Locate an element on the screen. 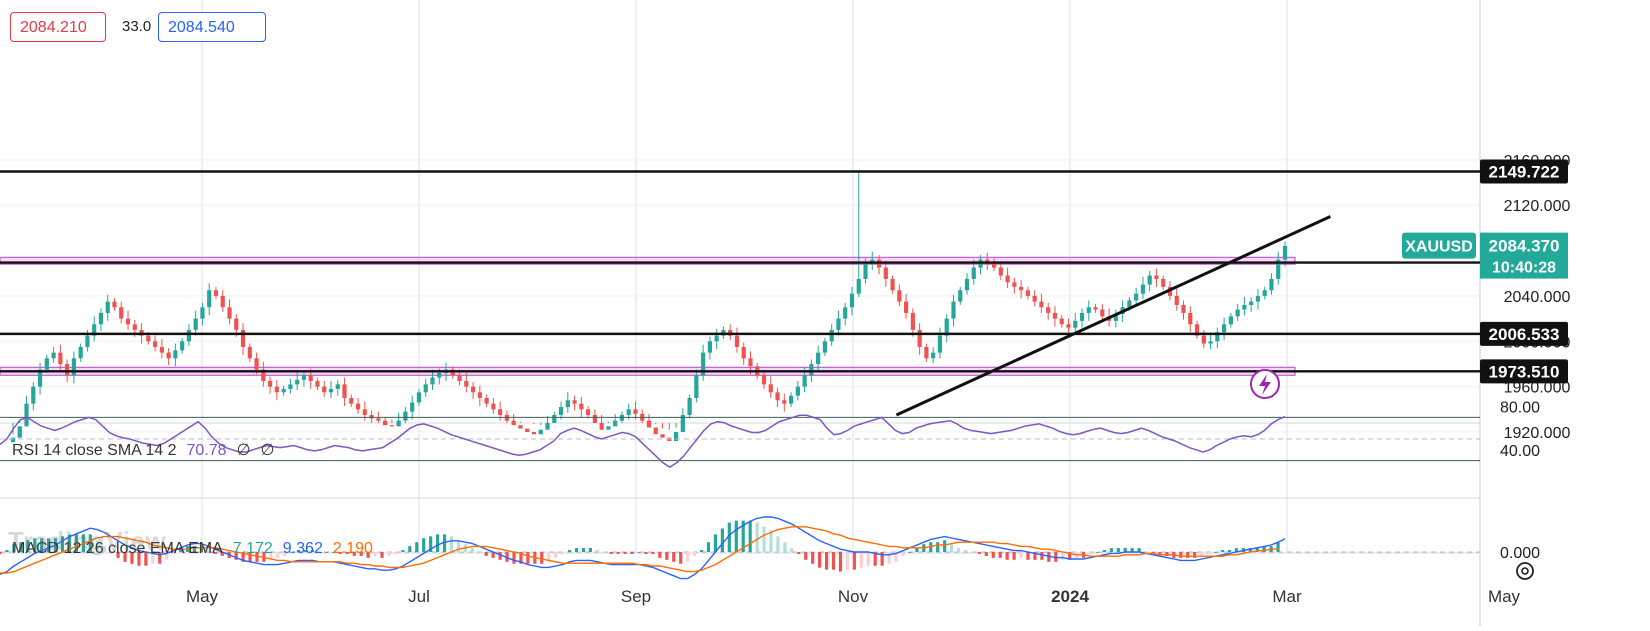  macd-signal-line is located at coordinates (639, 550).